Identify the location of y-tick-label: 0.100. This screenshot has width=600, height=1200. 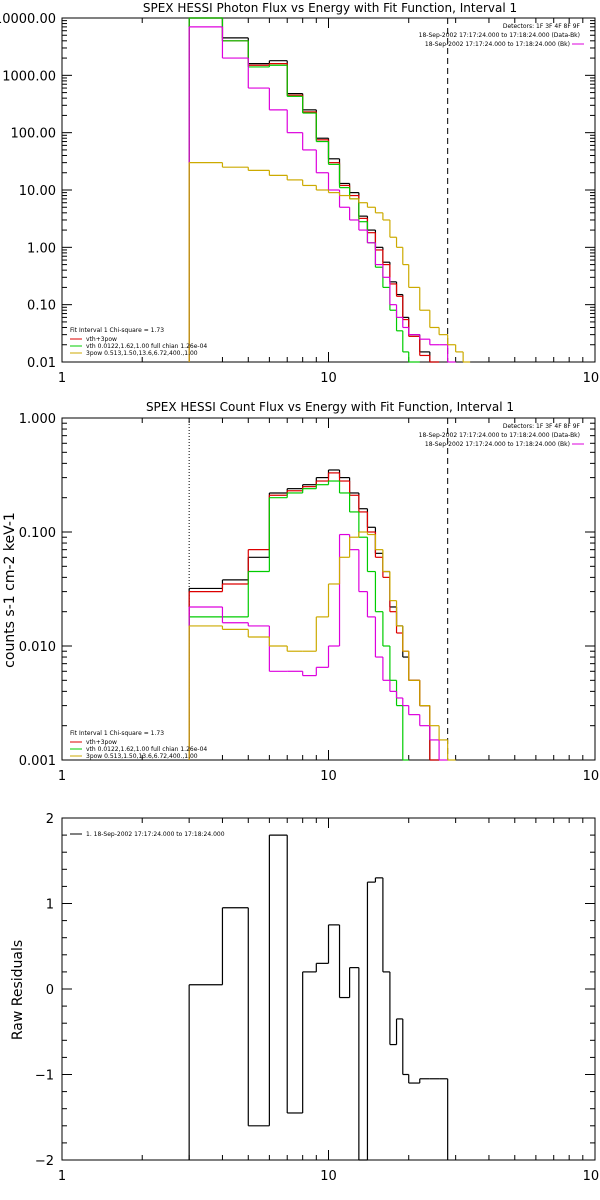
(37, 533).